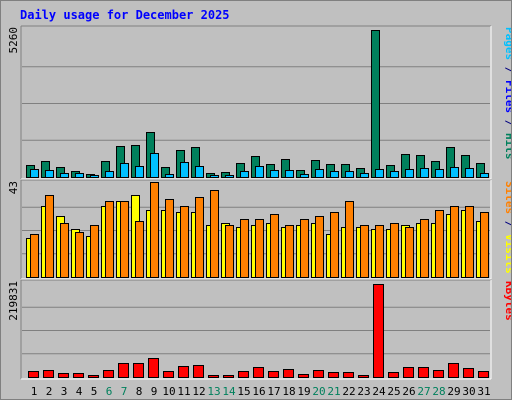  Describe the element at coordinates (13, 301) in the screenshot. I see `y-axis-max-label: 219831` at that location.